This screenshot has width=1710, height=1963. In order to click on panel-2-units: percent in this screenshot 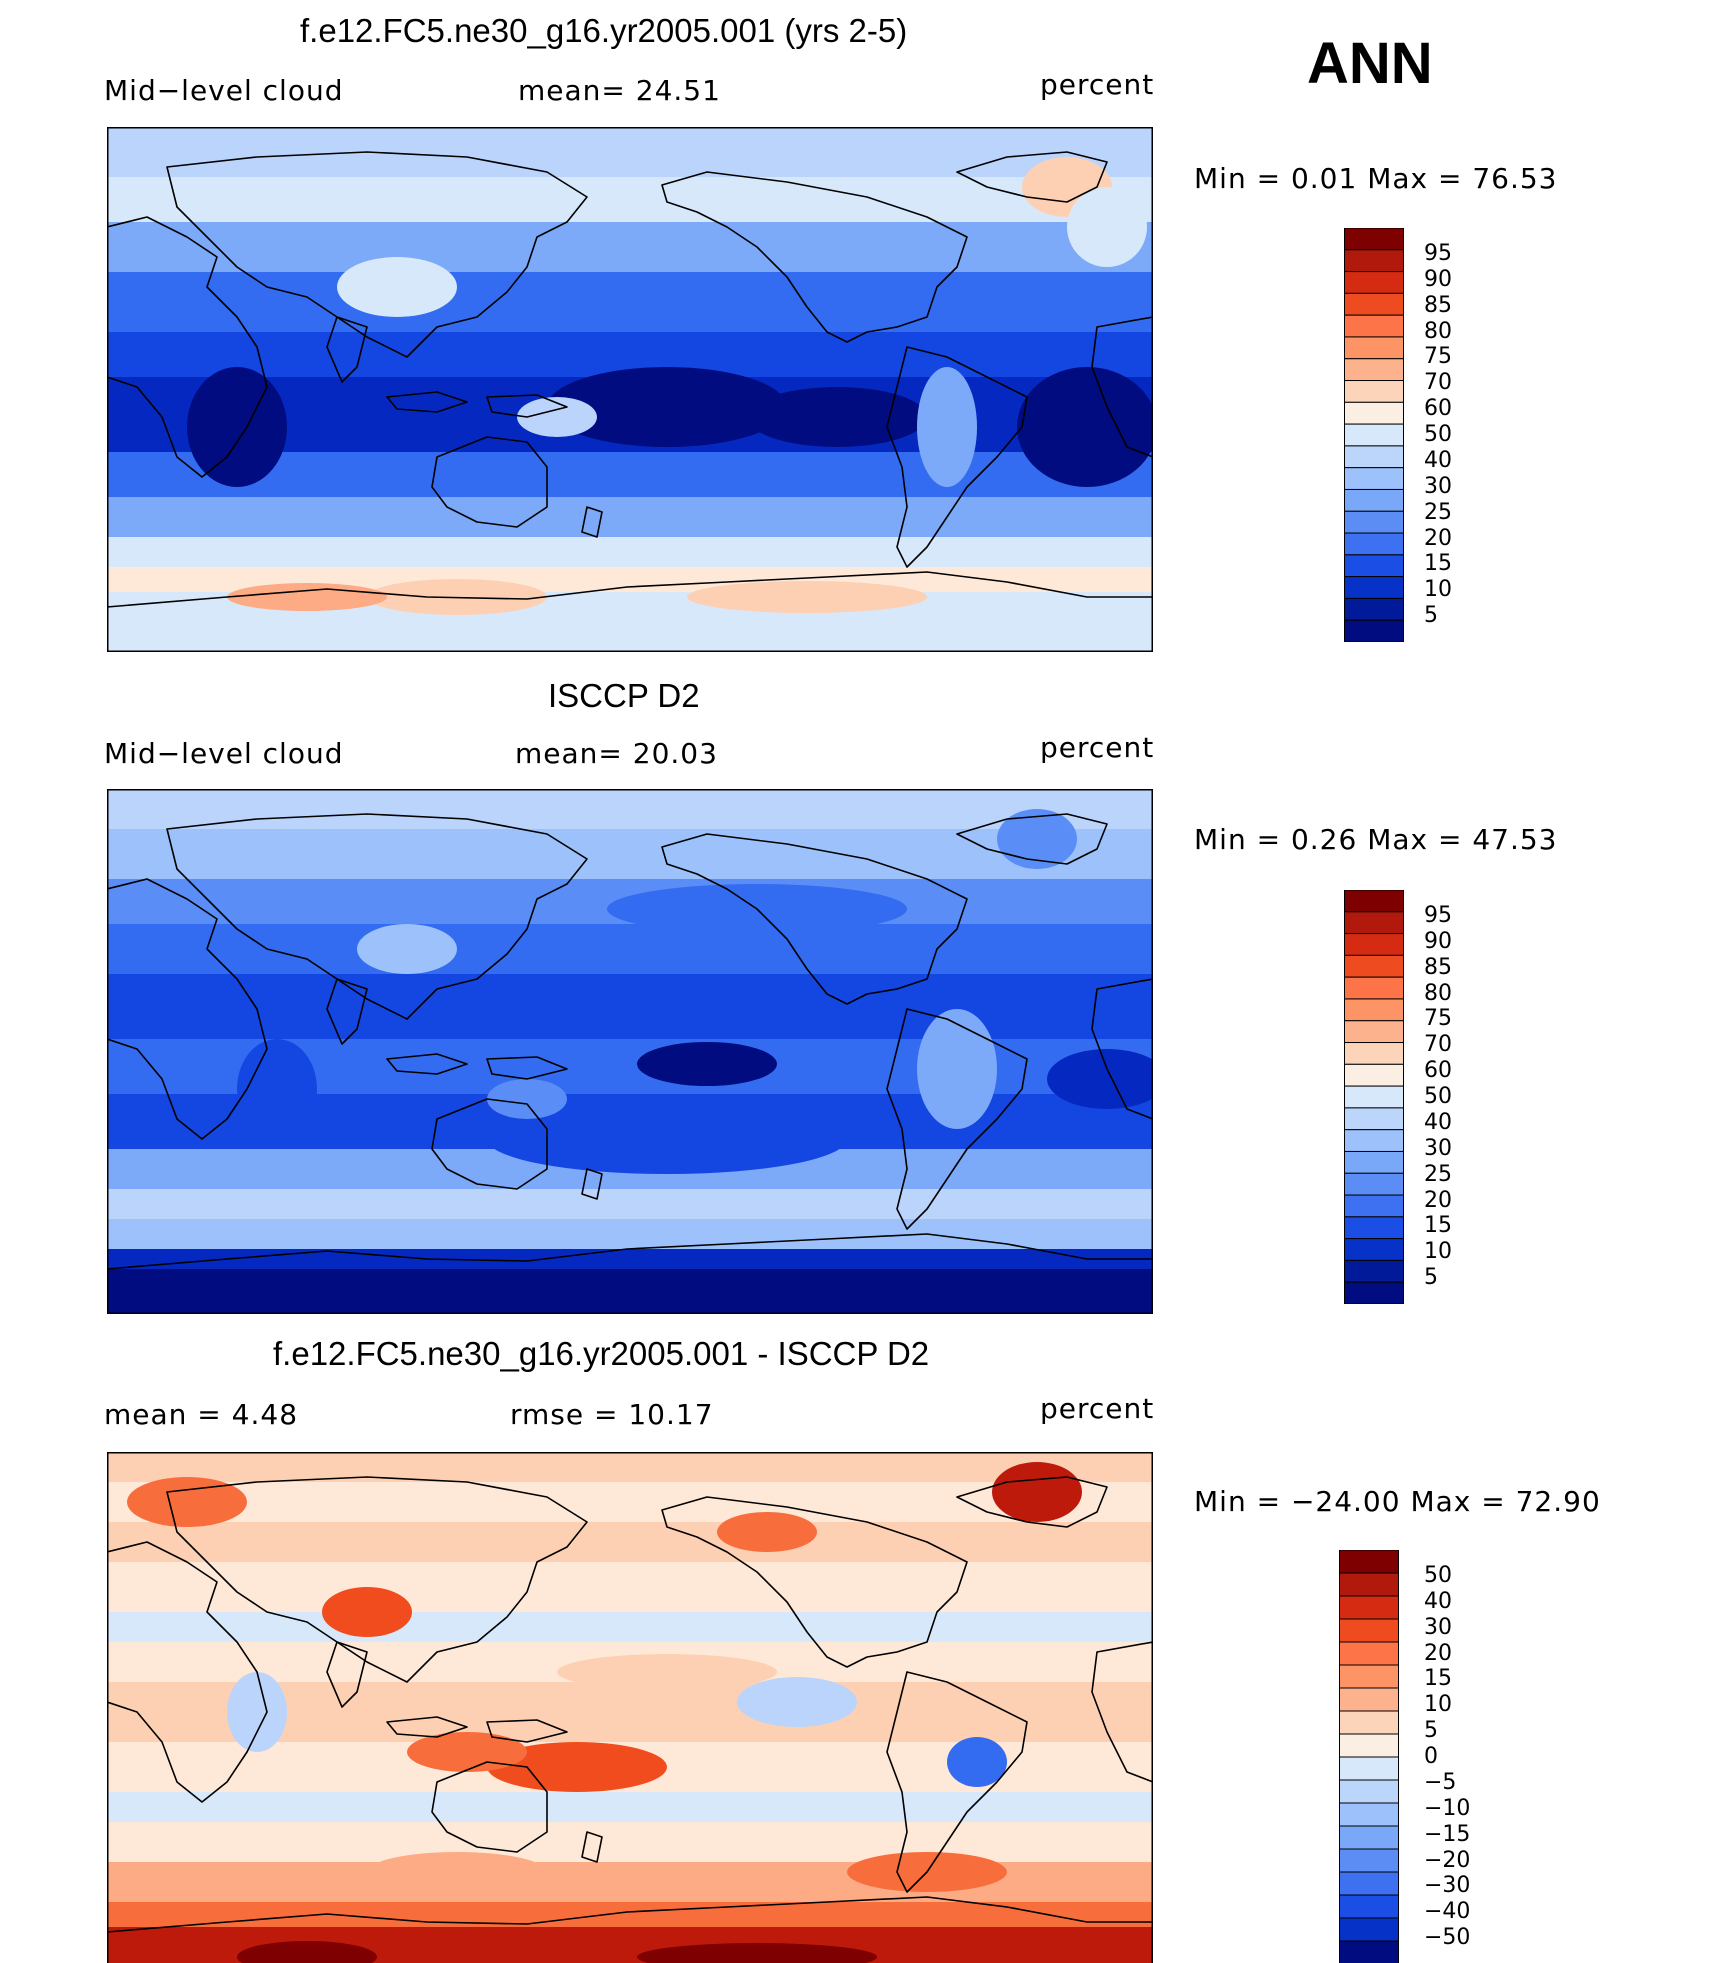, I will do `click(1097, 747)`.